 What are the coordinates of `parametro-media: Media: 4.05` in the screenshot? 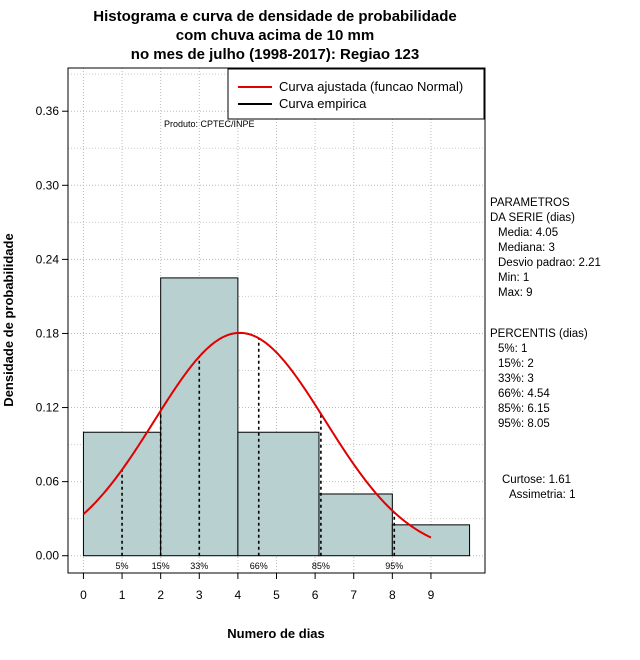 It's located at (528, 233).